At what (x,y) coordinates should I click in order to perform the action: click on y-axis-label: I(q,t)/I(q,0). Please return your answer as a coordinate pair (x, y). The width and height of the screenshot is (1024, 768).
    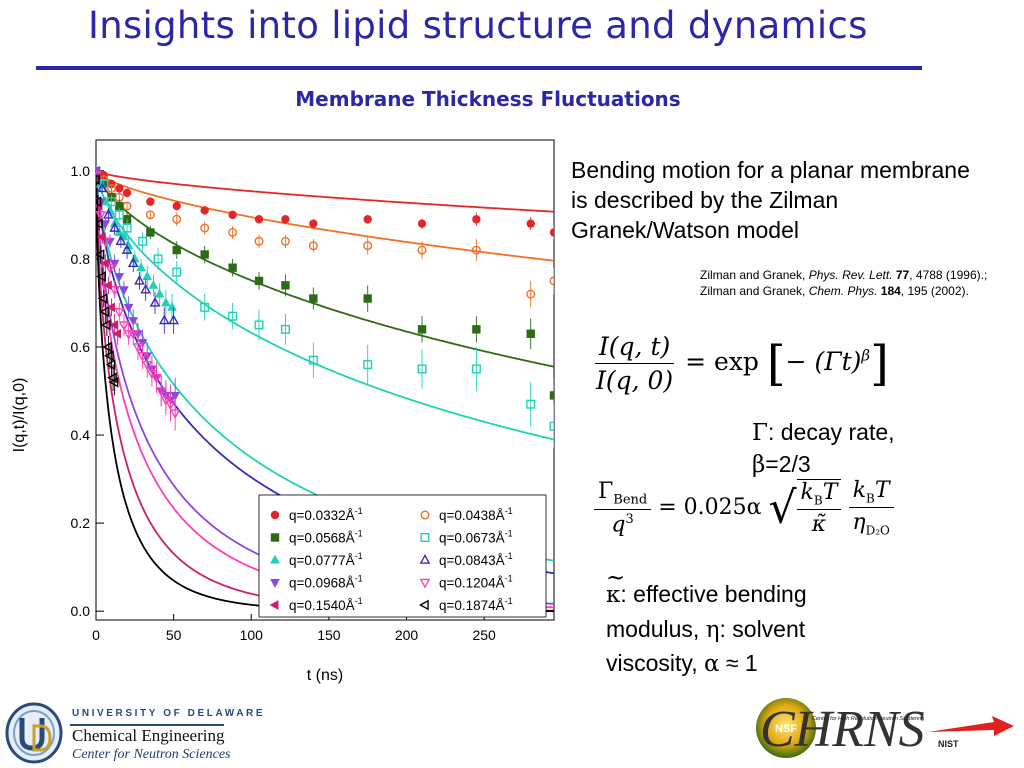
    Looking at the image, I should click on (19, 415).